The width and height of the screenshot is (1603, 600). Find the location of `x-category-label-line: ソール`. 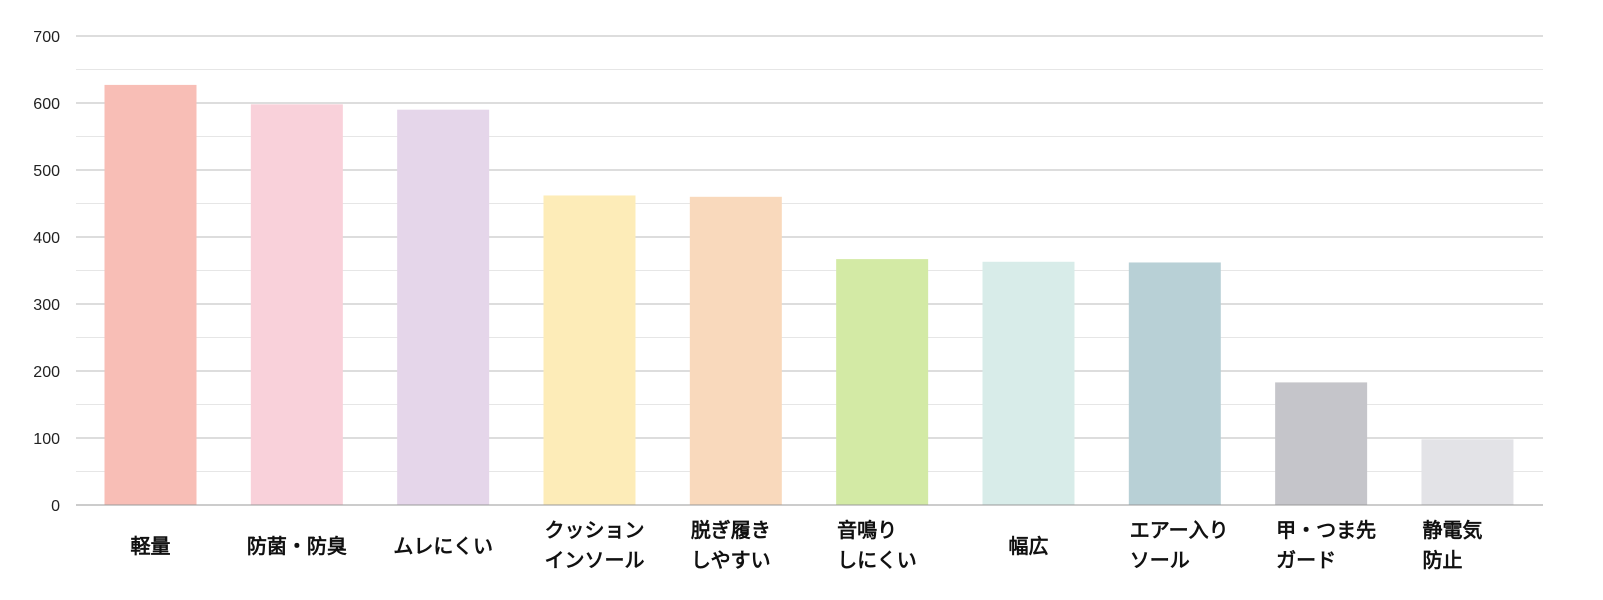

x-category-label-line: ソール is located at coordinates (1160, 560).